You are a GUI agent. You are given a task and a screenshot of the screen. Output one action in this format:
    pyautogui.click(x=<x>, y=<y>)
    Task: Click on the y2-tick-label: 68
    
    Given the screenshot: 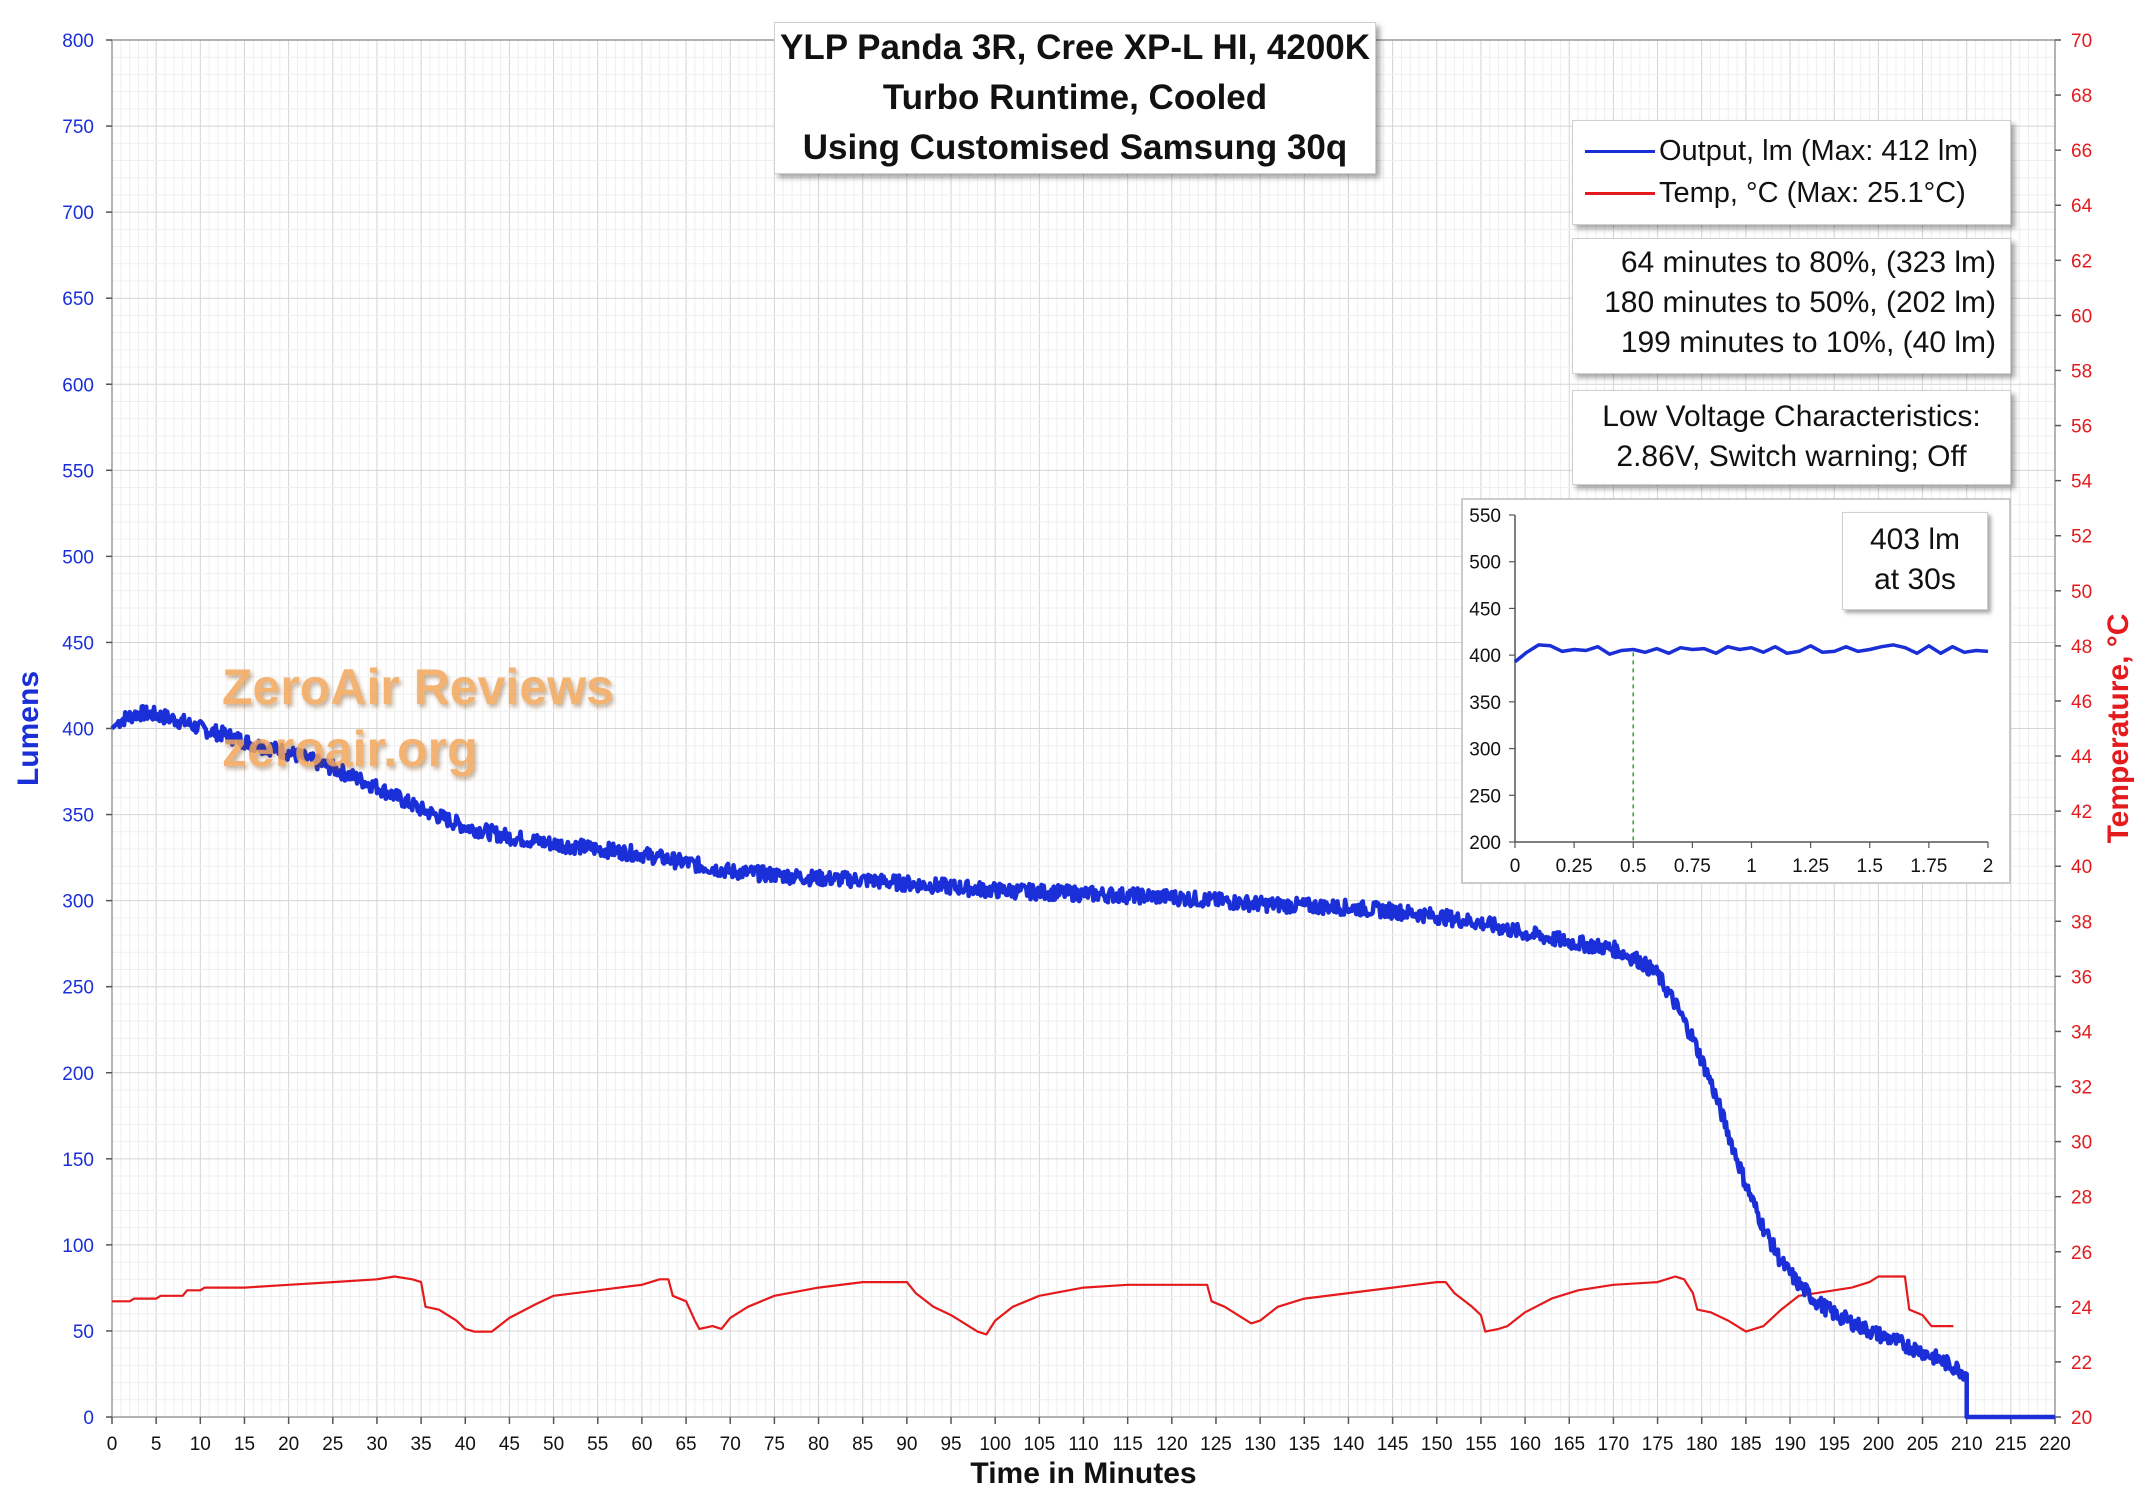 What is the action you would take?
    pyautogui.click(x=2081, y=96)
    